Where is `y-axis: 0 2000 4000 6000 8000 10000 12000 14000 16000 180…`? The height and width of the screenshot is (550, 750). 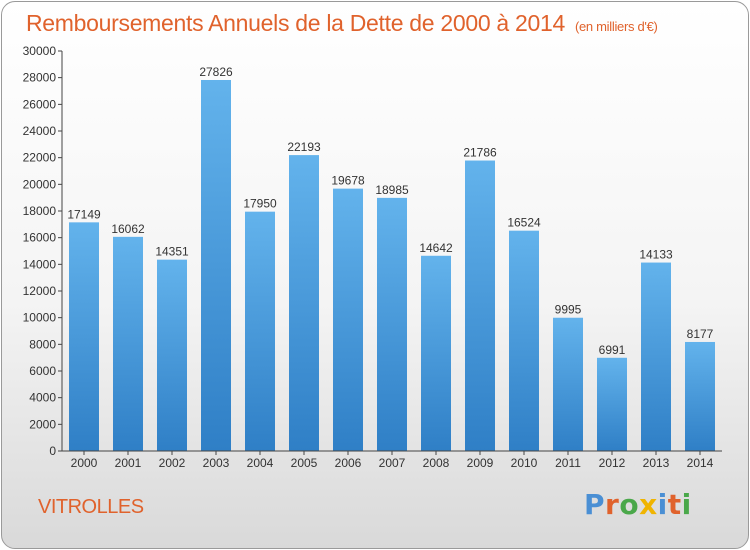 y-axis: 0 2000 4000 6000 8000 10000 12000 14000 16000 180… is located at coordinates (43, 251).